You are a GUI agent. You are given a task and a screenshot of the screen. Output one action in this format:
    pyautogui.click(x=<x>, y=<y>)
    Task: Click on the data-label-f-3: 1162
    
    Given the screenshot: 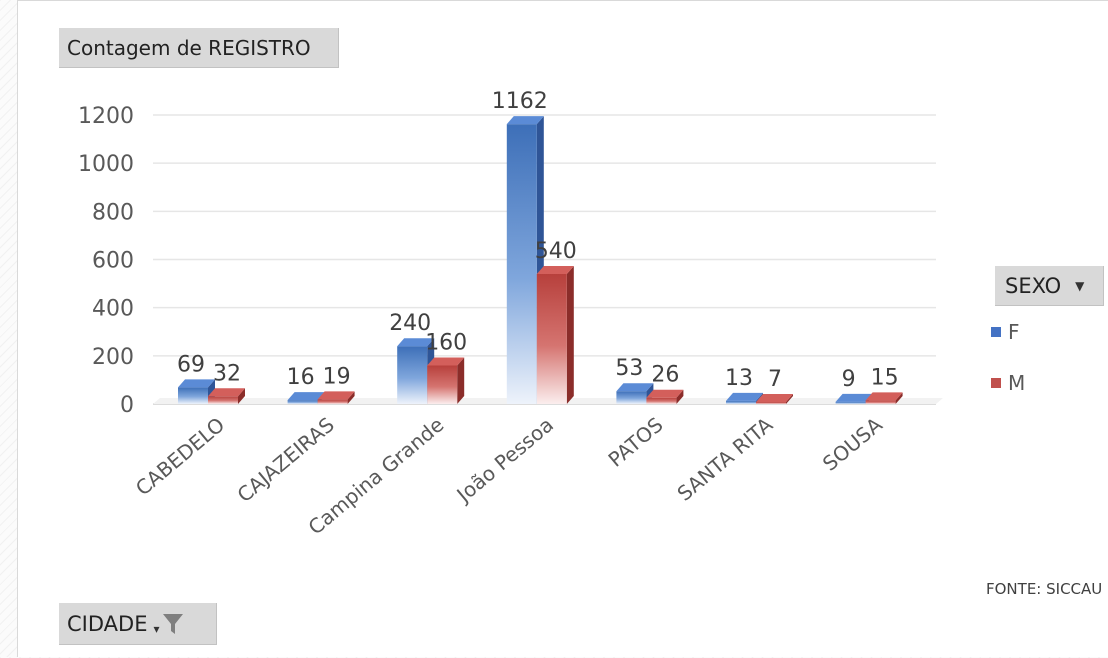 What is the action you would take?
    pyautogui.click(x=520, y=101)
    